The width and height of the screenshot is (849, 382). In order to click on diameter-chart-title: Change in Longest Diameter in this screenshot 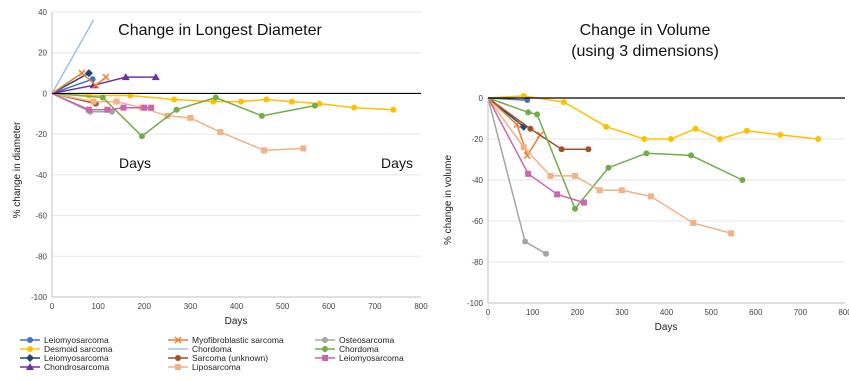, I will do `click(220, 30)`.